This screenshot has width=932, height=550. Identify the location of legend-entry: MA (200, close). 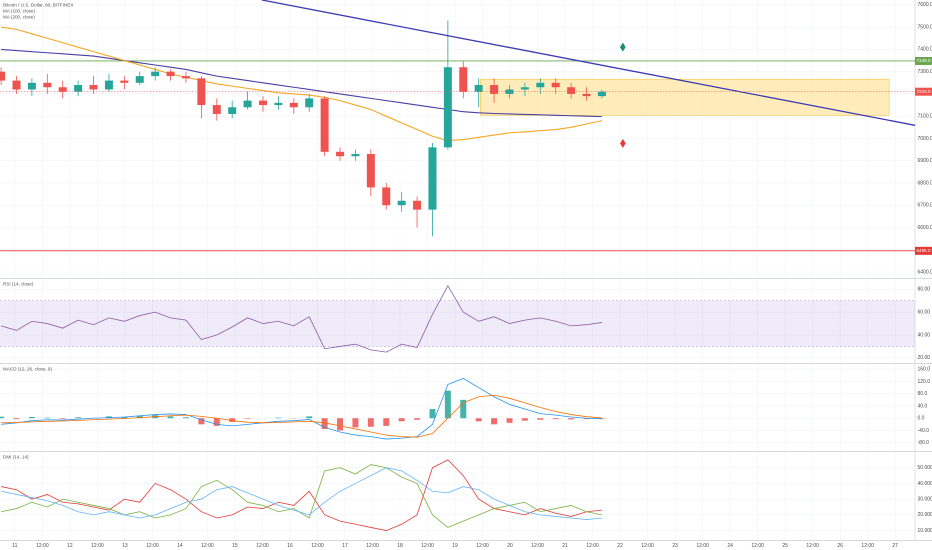
(19, 17).